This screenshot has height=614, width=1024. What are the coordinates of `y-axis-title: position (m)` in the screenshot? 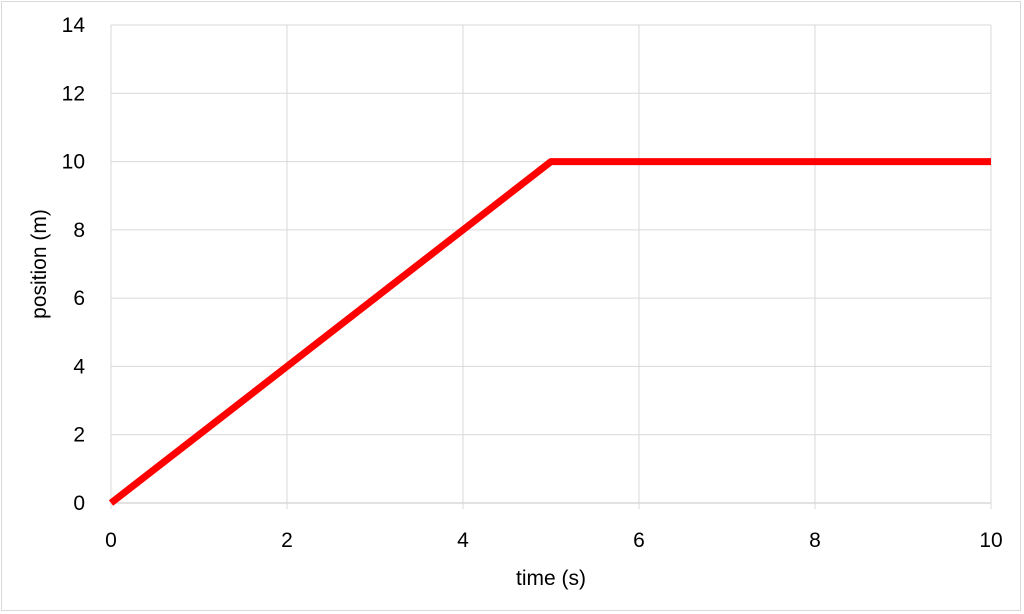 It's located at (39, 264).